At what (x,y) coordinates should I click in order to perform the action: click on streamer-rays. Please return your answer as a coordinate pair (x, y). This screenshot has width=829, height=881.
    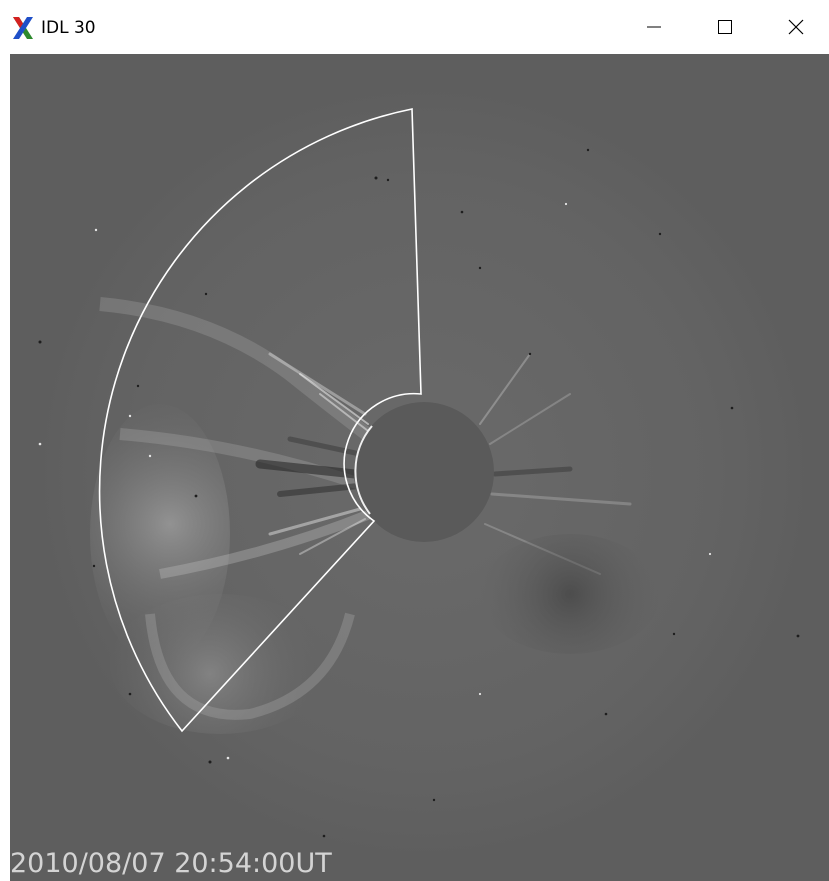
    Looking at the image, I should click on (450, 463).